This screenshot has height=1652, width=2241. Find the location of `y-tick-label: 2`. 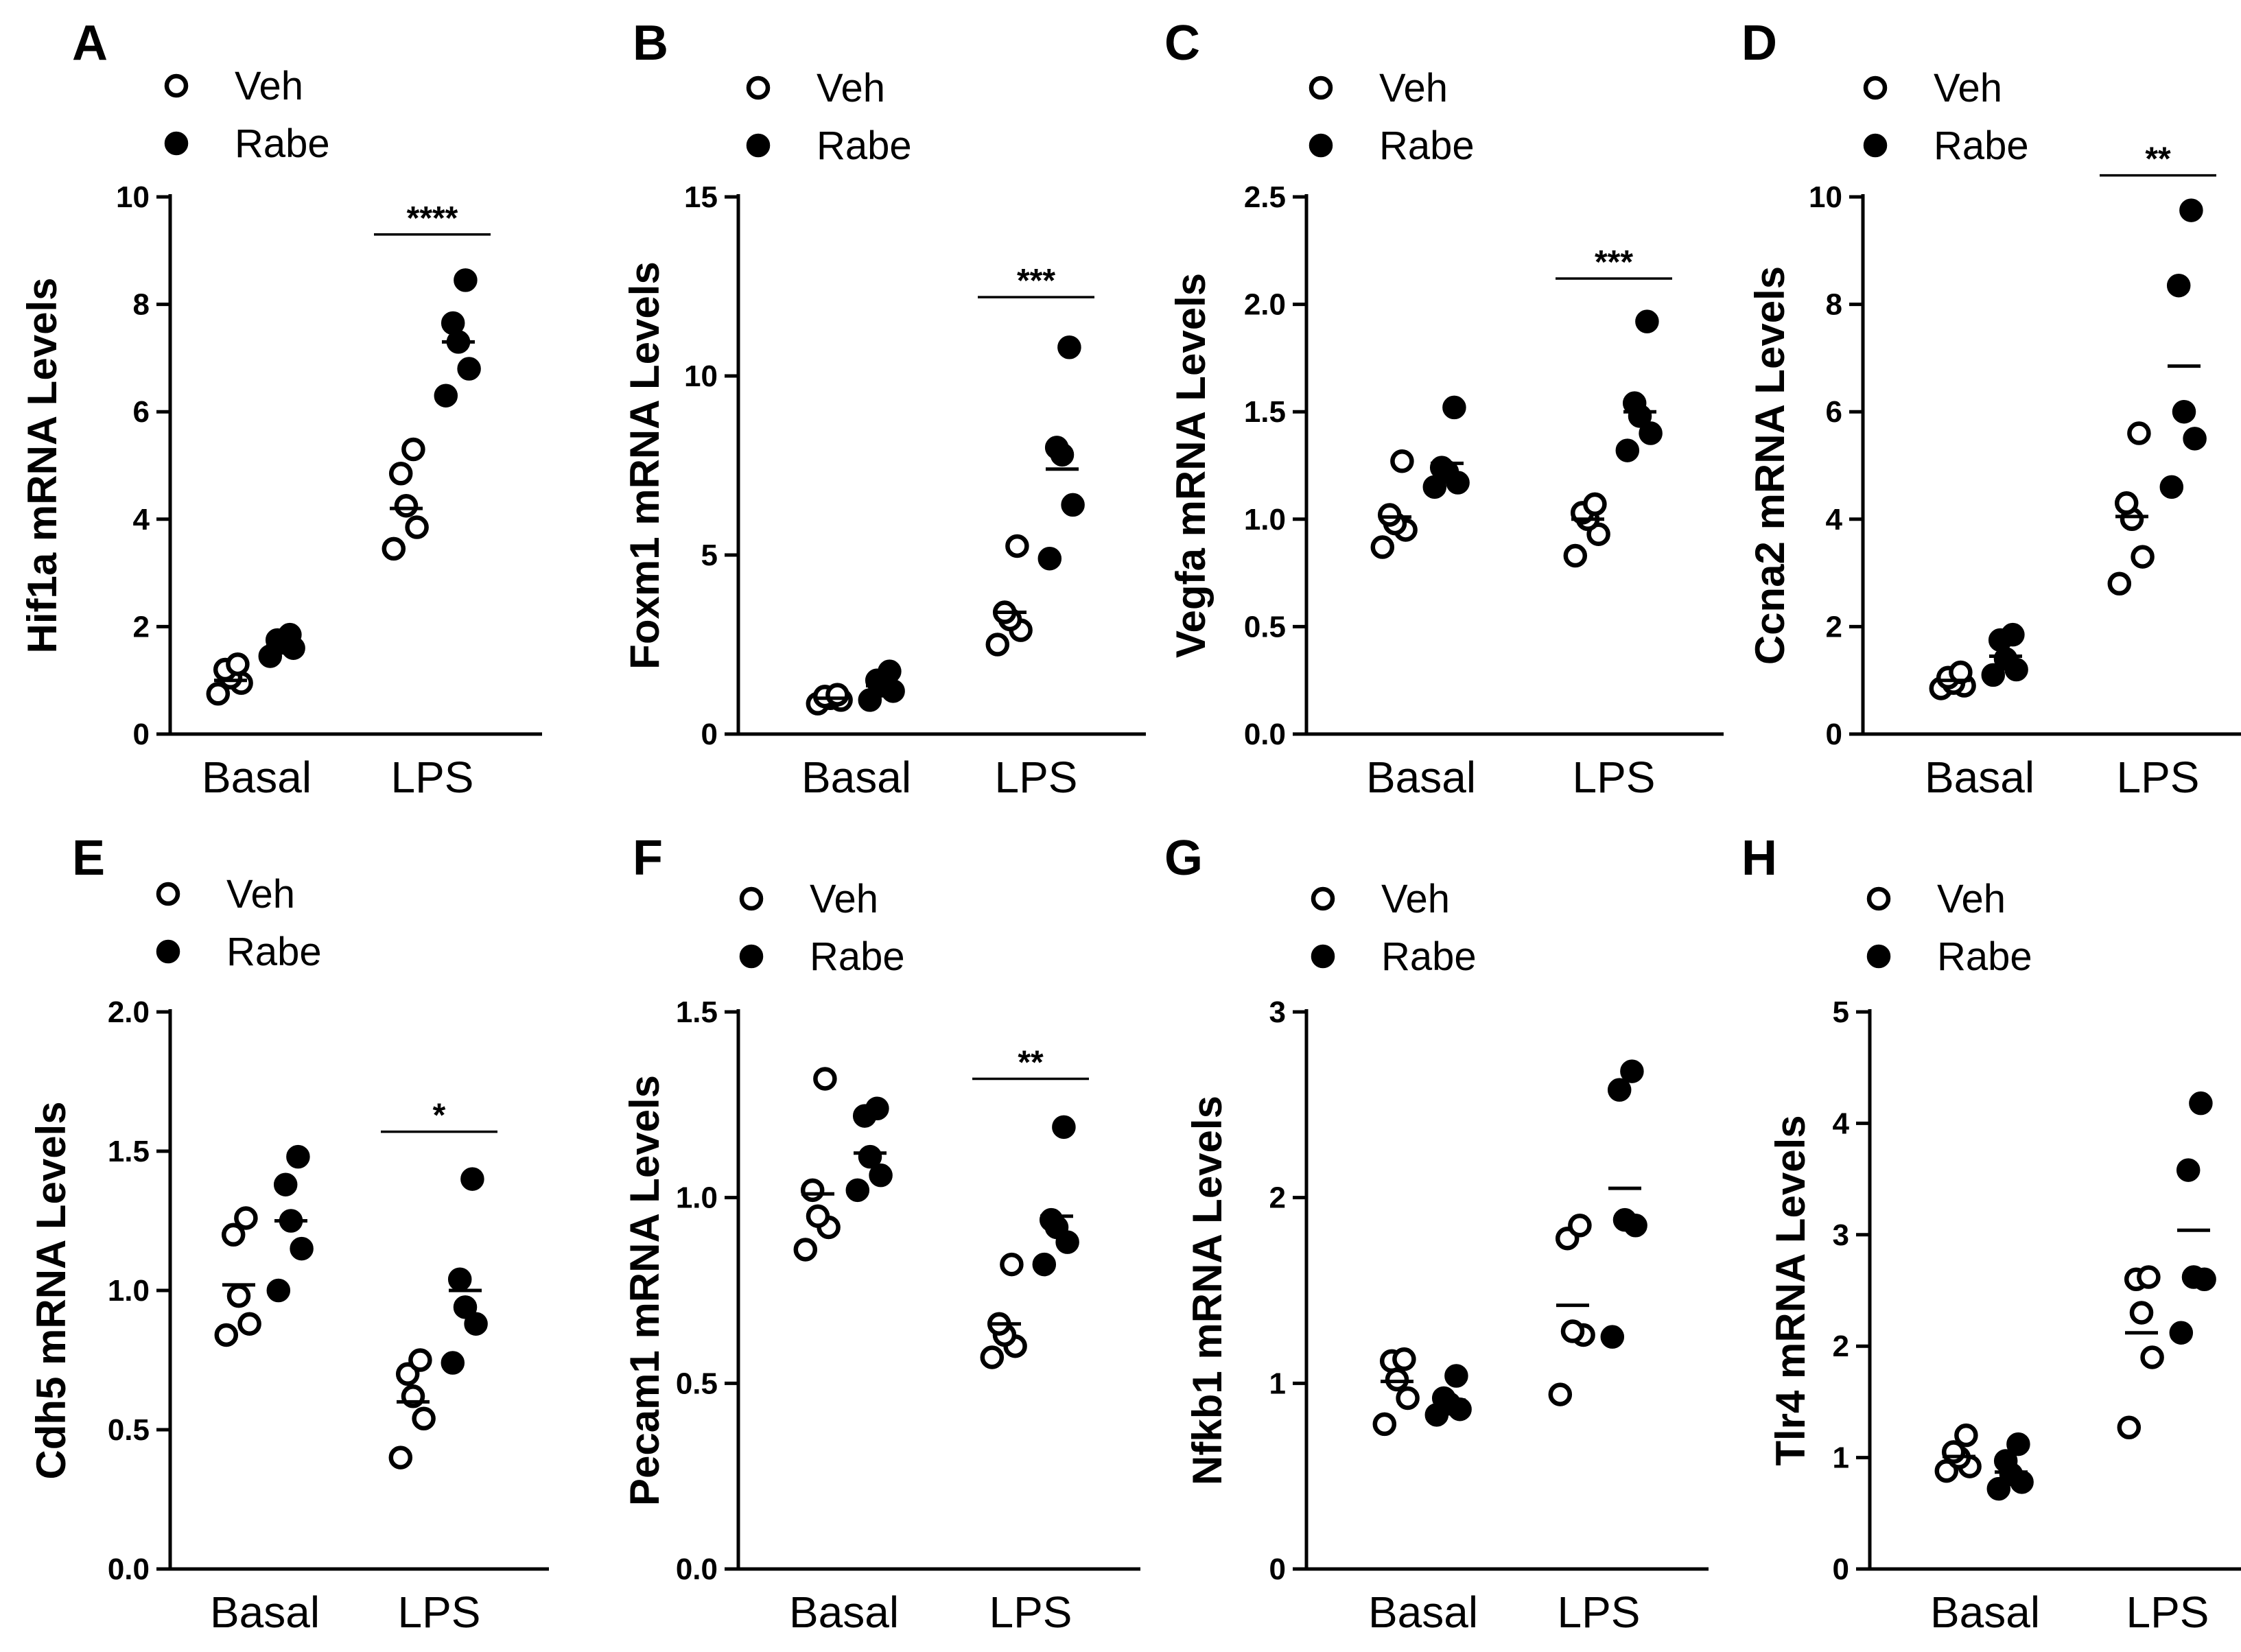

y-tick-label: 2 is located at coordinates (1841, 1346).